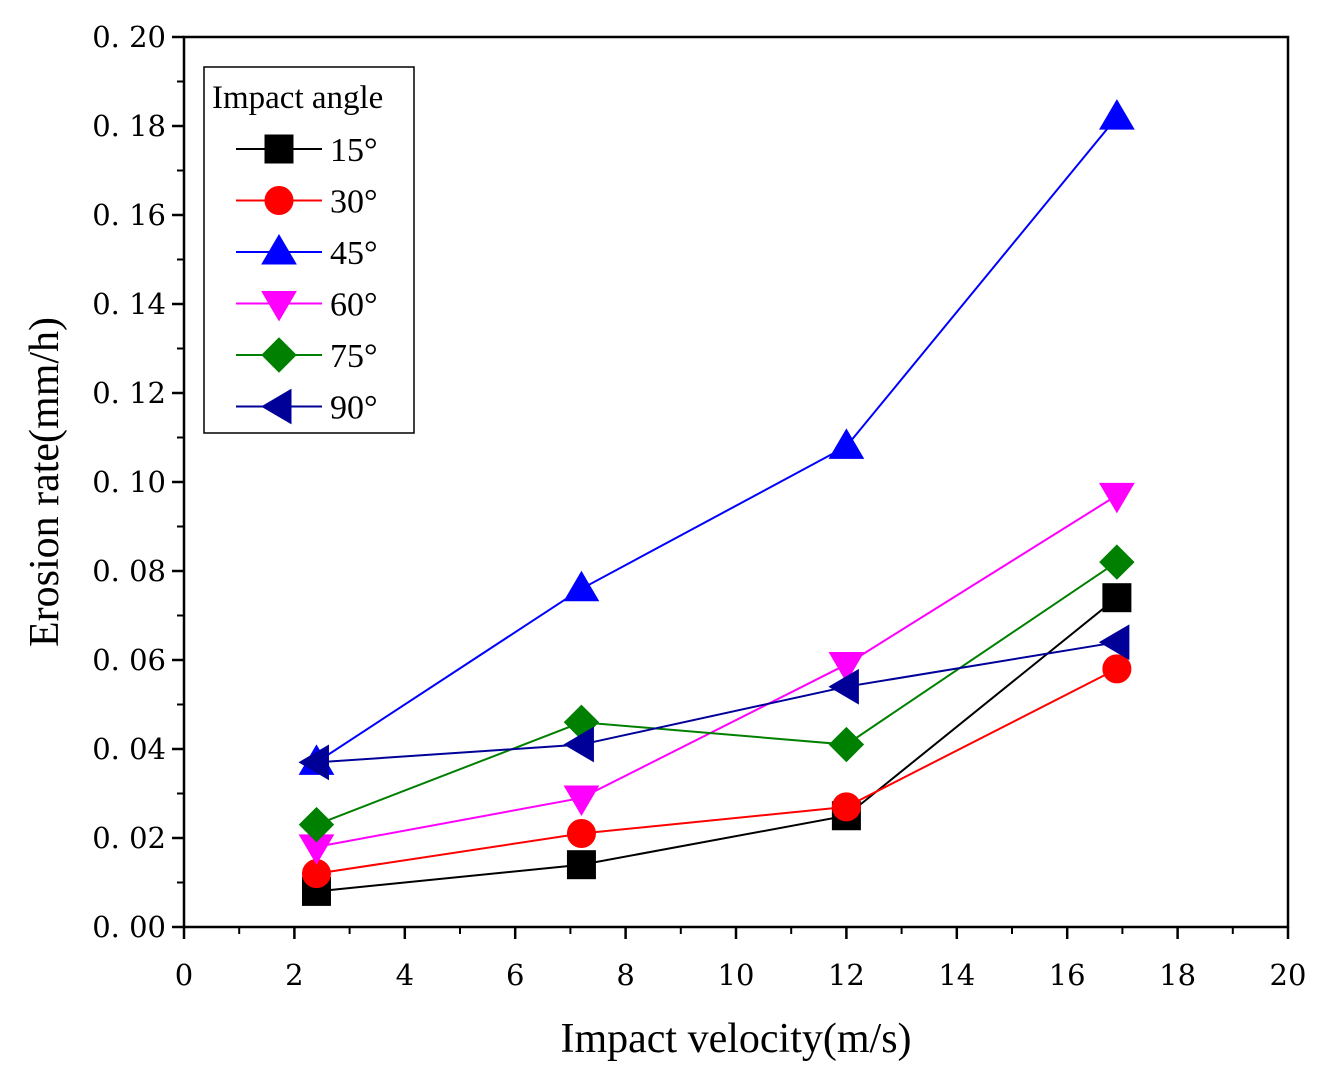 The width and height of the screenshot is (1328, 1081). I want to click on y-tick-label: 0. 00, so click(129, 927).